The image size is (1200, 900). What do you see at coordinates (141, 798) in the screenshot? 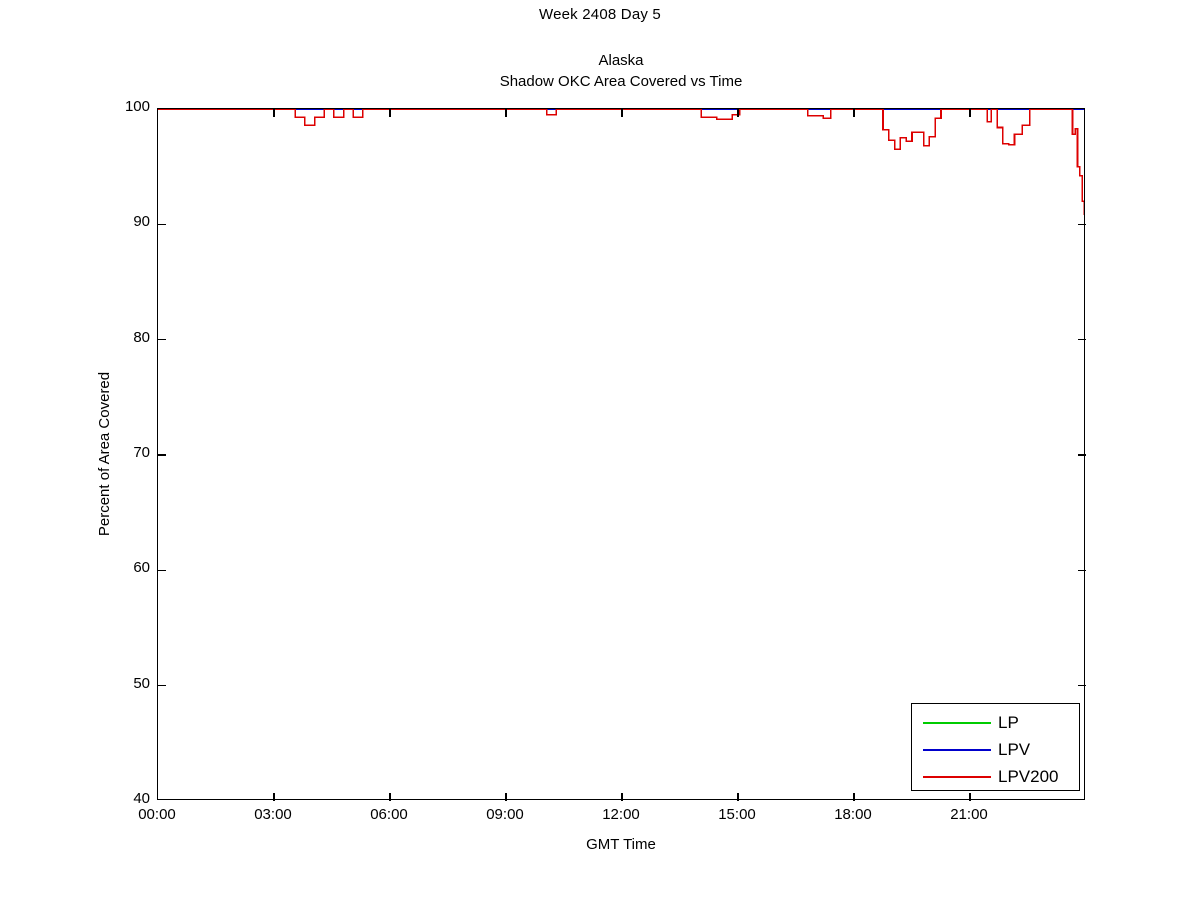
I see `y-tick-label: 40` at bounding box center [141, 798].